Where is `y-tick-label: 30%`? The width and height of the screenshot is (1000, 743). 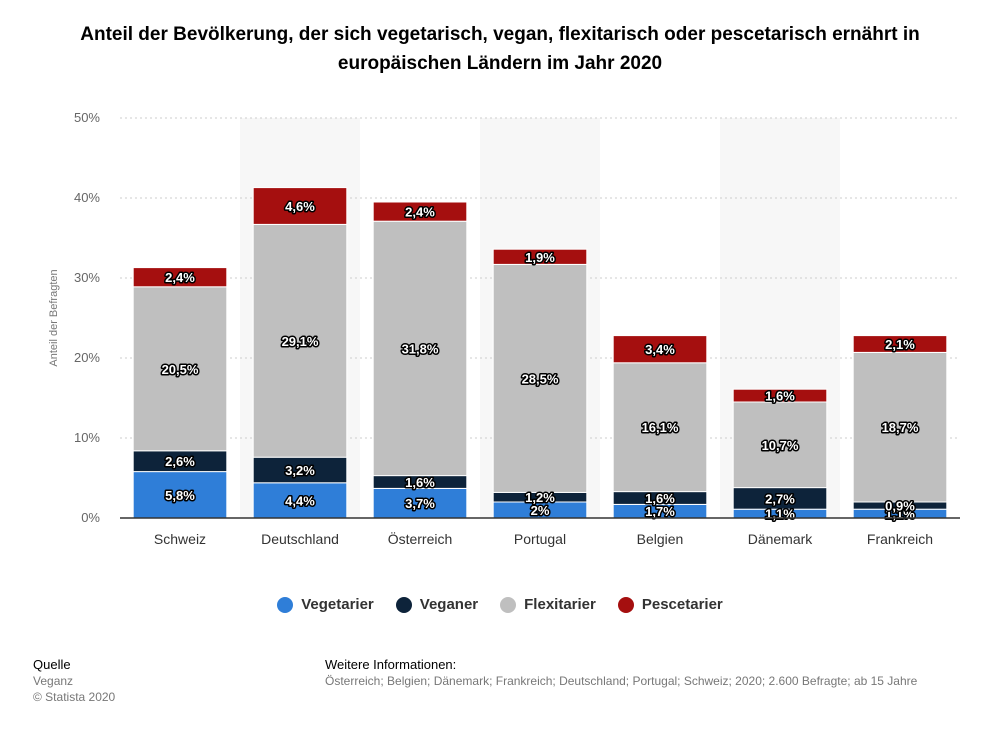 y-tick-label: 30% is located at coordinates (87, 277).